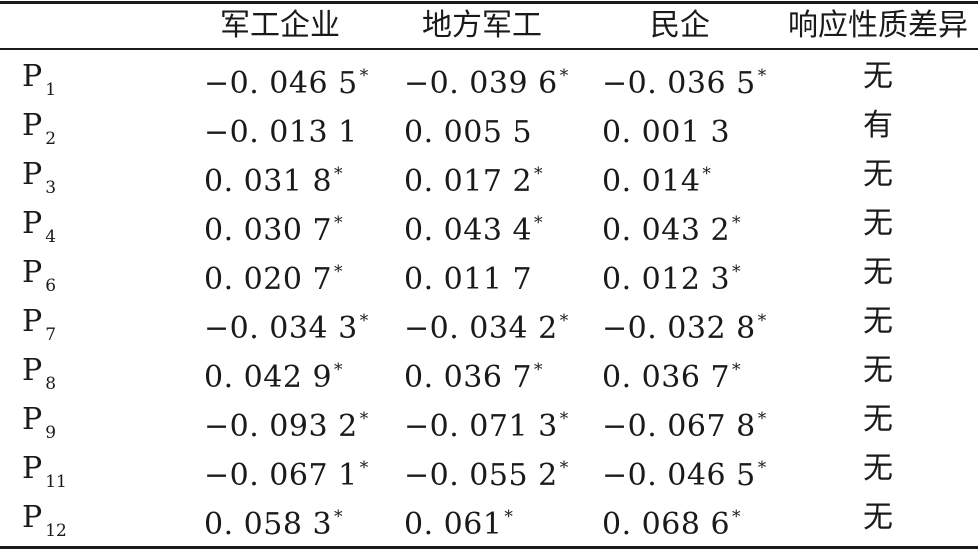 Image resolution: width=978 pixels, height=556 pixels. Describe the element at coordinates (453, 524) in the screenshot. I see `coefficient: 0. 061` at that location.